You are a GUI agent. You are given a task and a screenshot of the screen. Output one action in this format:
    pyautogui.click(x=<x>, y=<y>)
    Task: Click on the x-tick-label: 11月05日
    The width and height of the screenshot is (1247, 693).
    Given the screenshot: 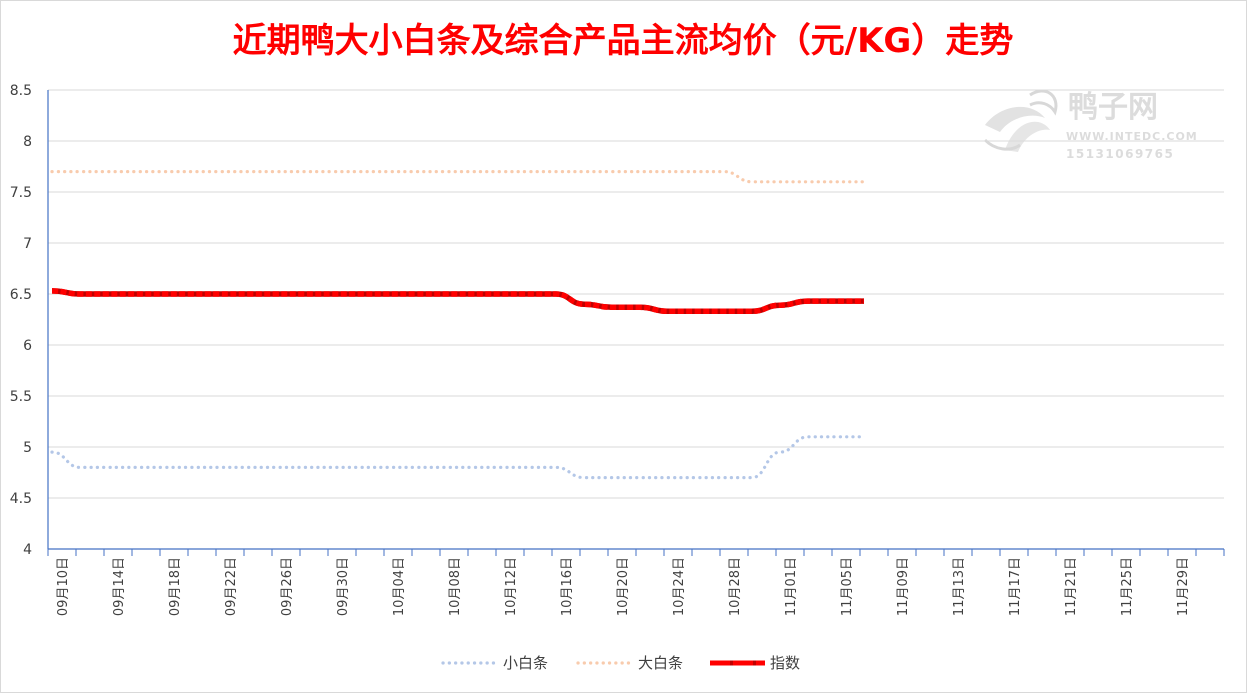 What is the action you would take?
    pyautogui.click(x=847, y=586)
    